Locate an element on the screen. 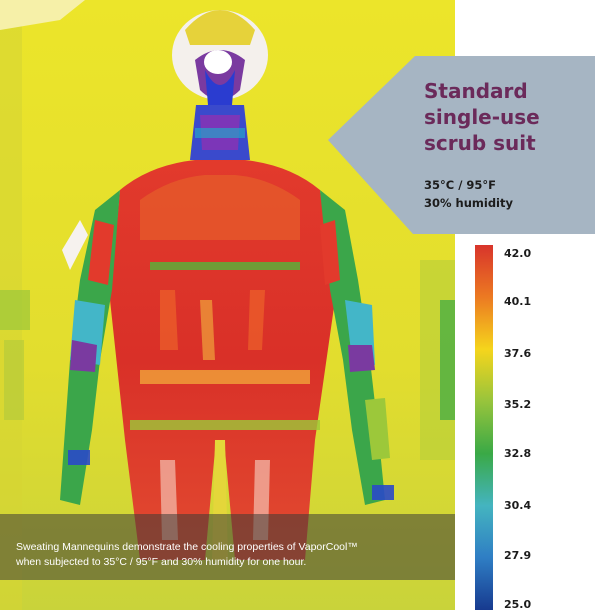  suit-title-line: single-use is located at coordinates (482, 117).